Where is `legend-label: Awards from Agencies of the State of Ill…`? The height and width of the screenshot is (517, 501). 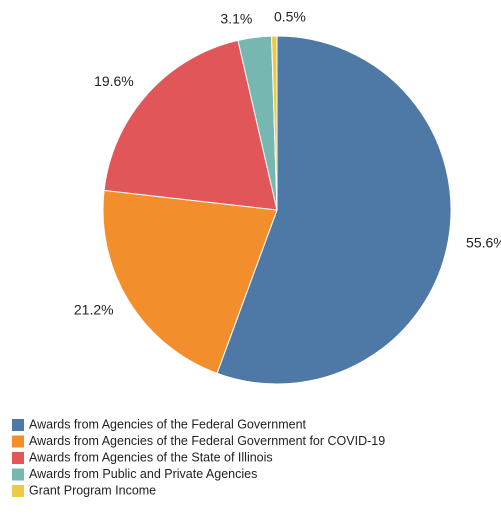 legend-label: Awards from Agencies of the State of Ill… is located at coordinates (151, 457).